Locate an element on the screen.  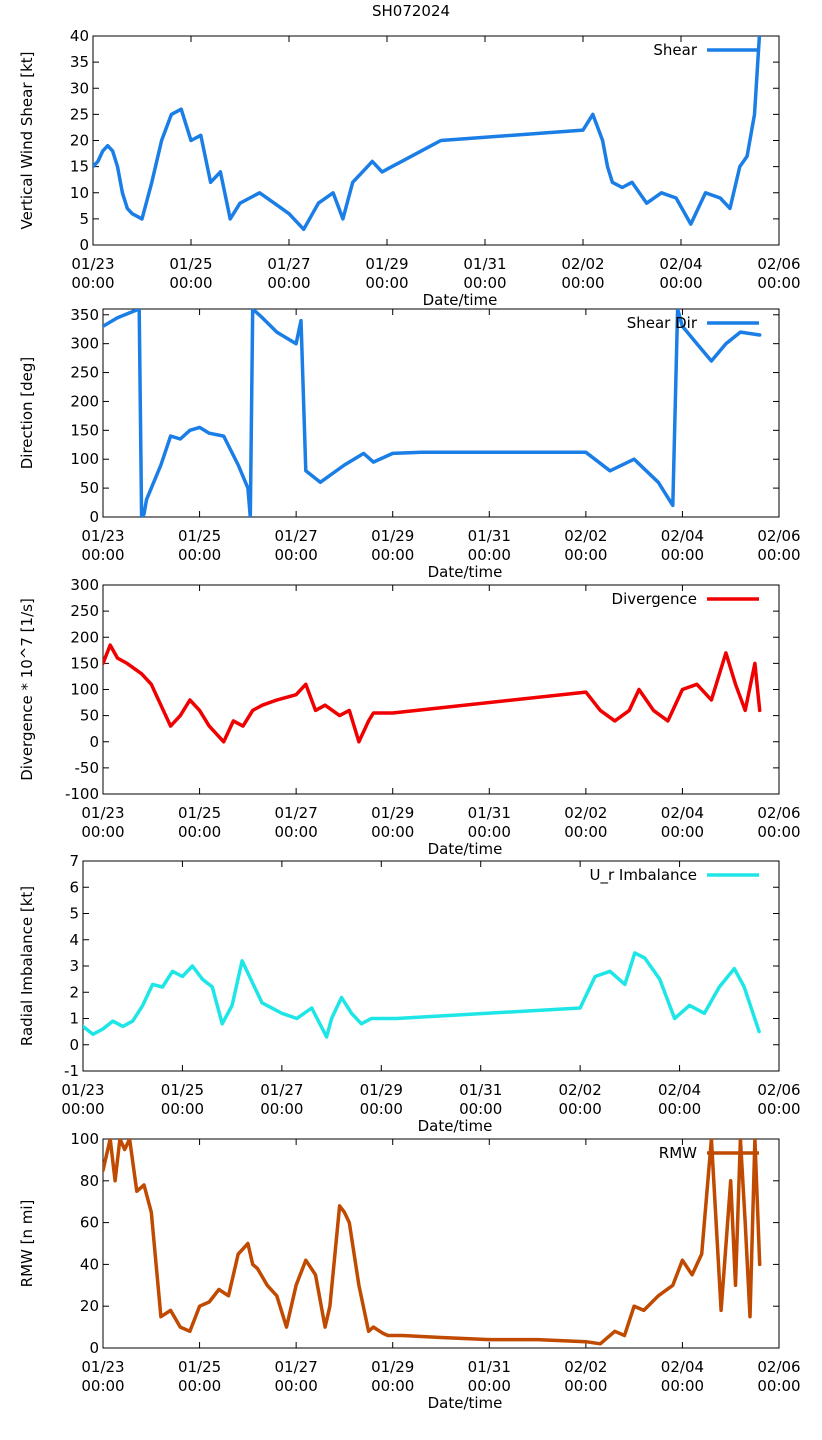
figure-title: SH072024 is located at coordinates (411, 11).